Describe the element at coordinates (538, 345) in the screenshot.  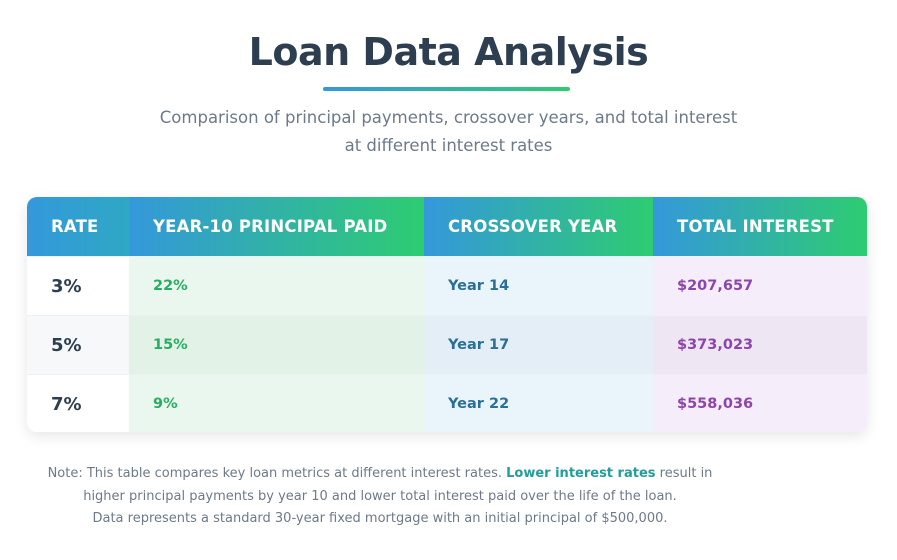
I see `crossover-cell: Year 17` at that location.